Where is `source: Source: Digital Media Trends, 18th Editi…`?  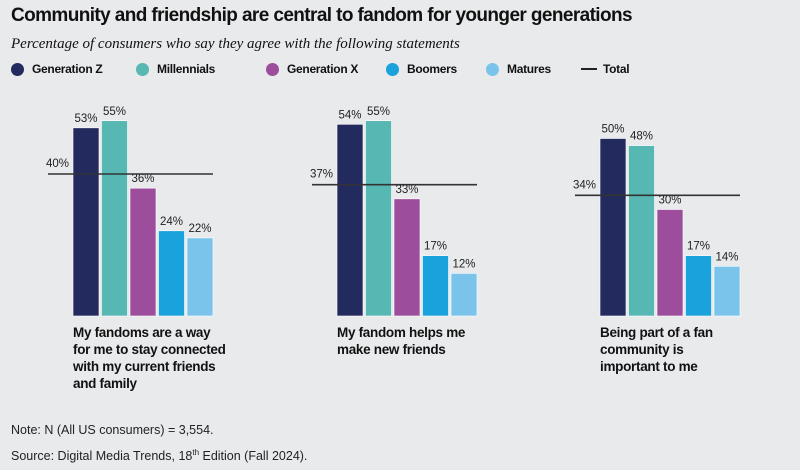 source: Source: Digital Media Trends, 18th Editi… is located at coordinates (159, 455).